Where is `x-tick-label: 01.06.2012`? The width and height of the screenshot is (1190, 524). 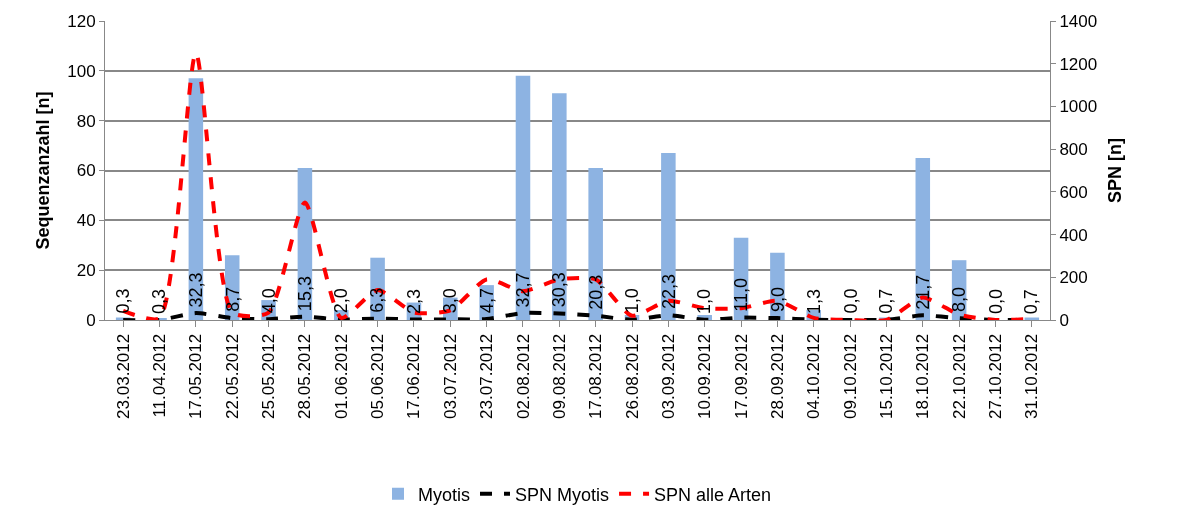
x-tick-label: 01.06.2012 is located at coordinates (341, 376).